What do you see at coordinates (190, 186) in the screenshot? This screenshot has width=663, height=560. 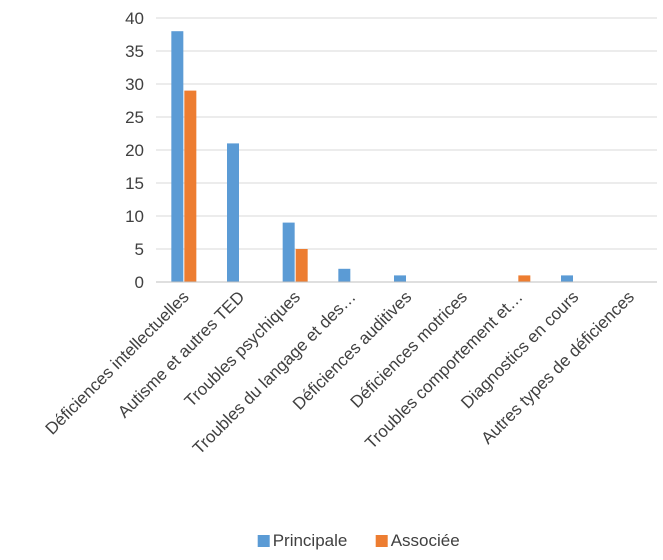 I see `bar-associée-0` at bounding box center [190, 186].